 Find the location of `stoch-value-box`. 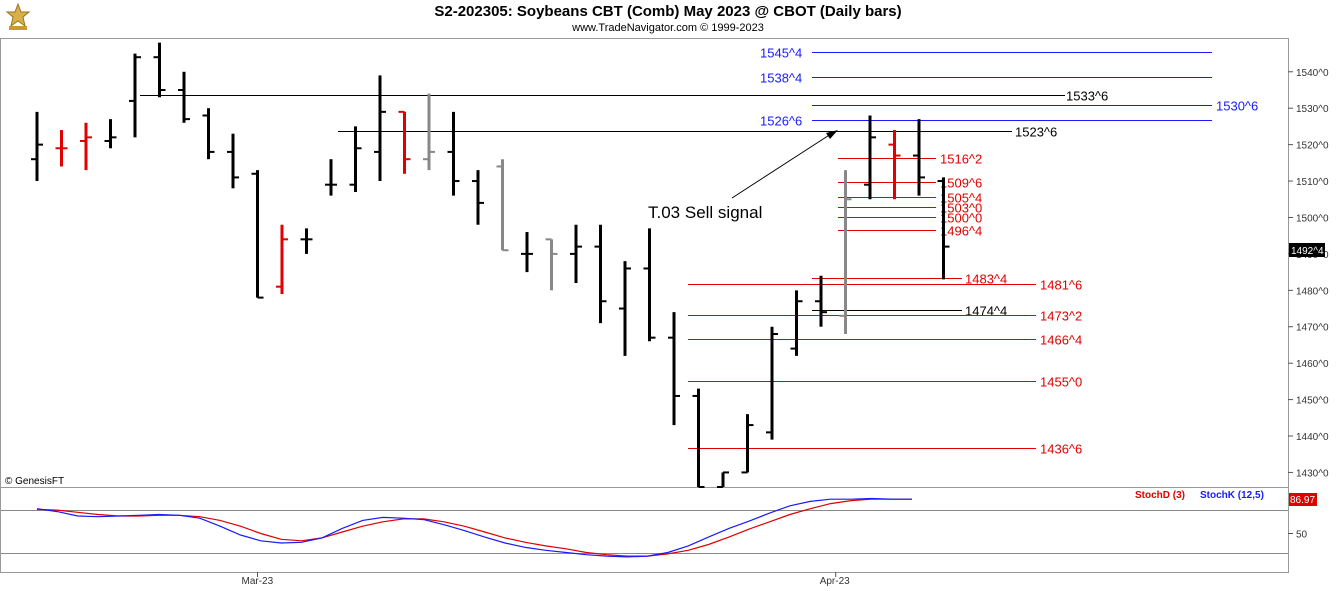

stoch-value-box is located at coordinates (1303, 499).